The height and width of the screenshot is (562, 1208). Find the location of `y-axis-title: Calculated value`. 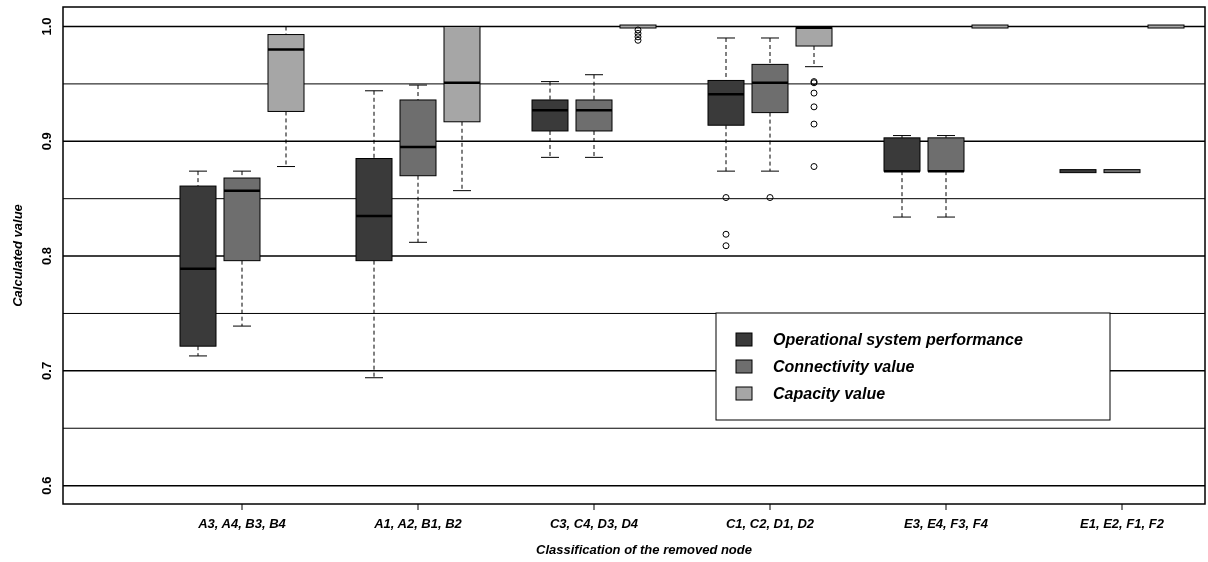

y-axis-title: Calculated value is located at coordinates (17, 255).